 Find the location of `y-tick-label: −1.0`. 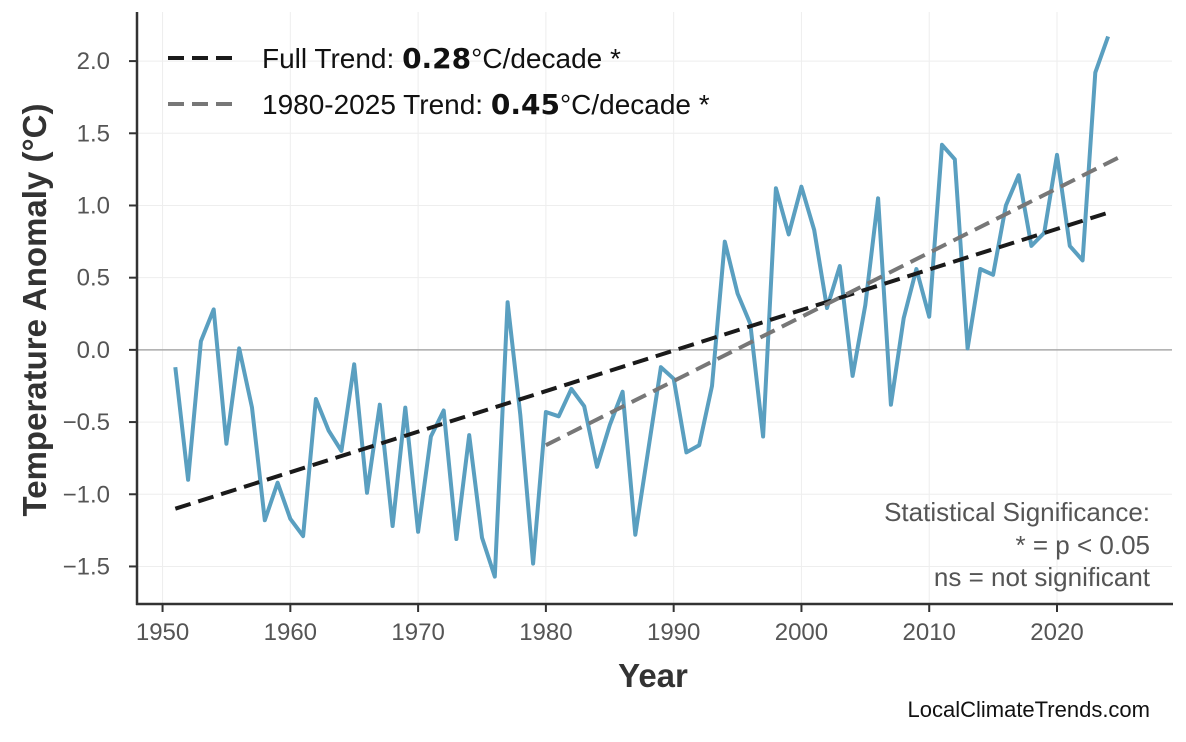

y-tick-label: −1.0 is located at coordinates (86, 494).